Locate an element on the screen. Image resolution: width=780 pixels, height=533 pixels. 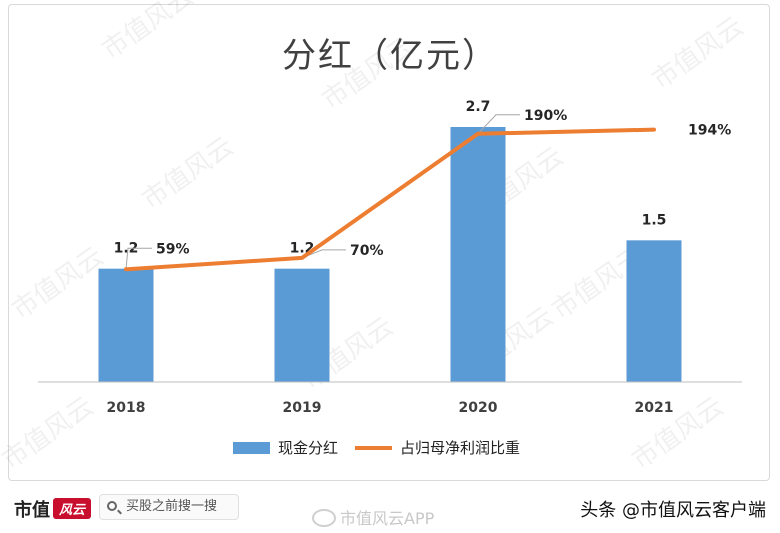
search-input: 买股之前搜一搜 is located at coordinates (169, 507).